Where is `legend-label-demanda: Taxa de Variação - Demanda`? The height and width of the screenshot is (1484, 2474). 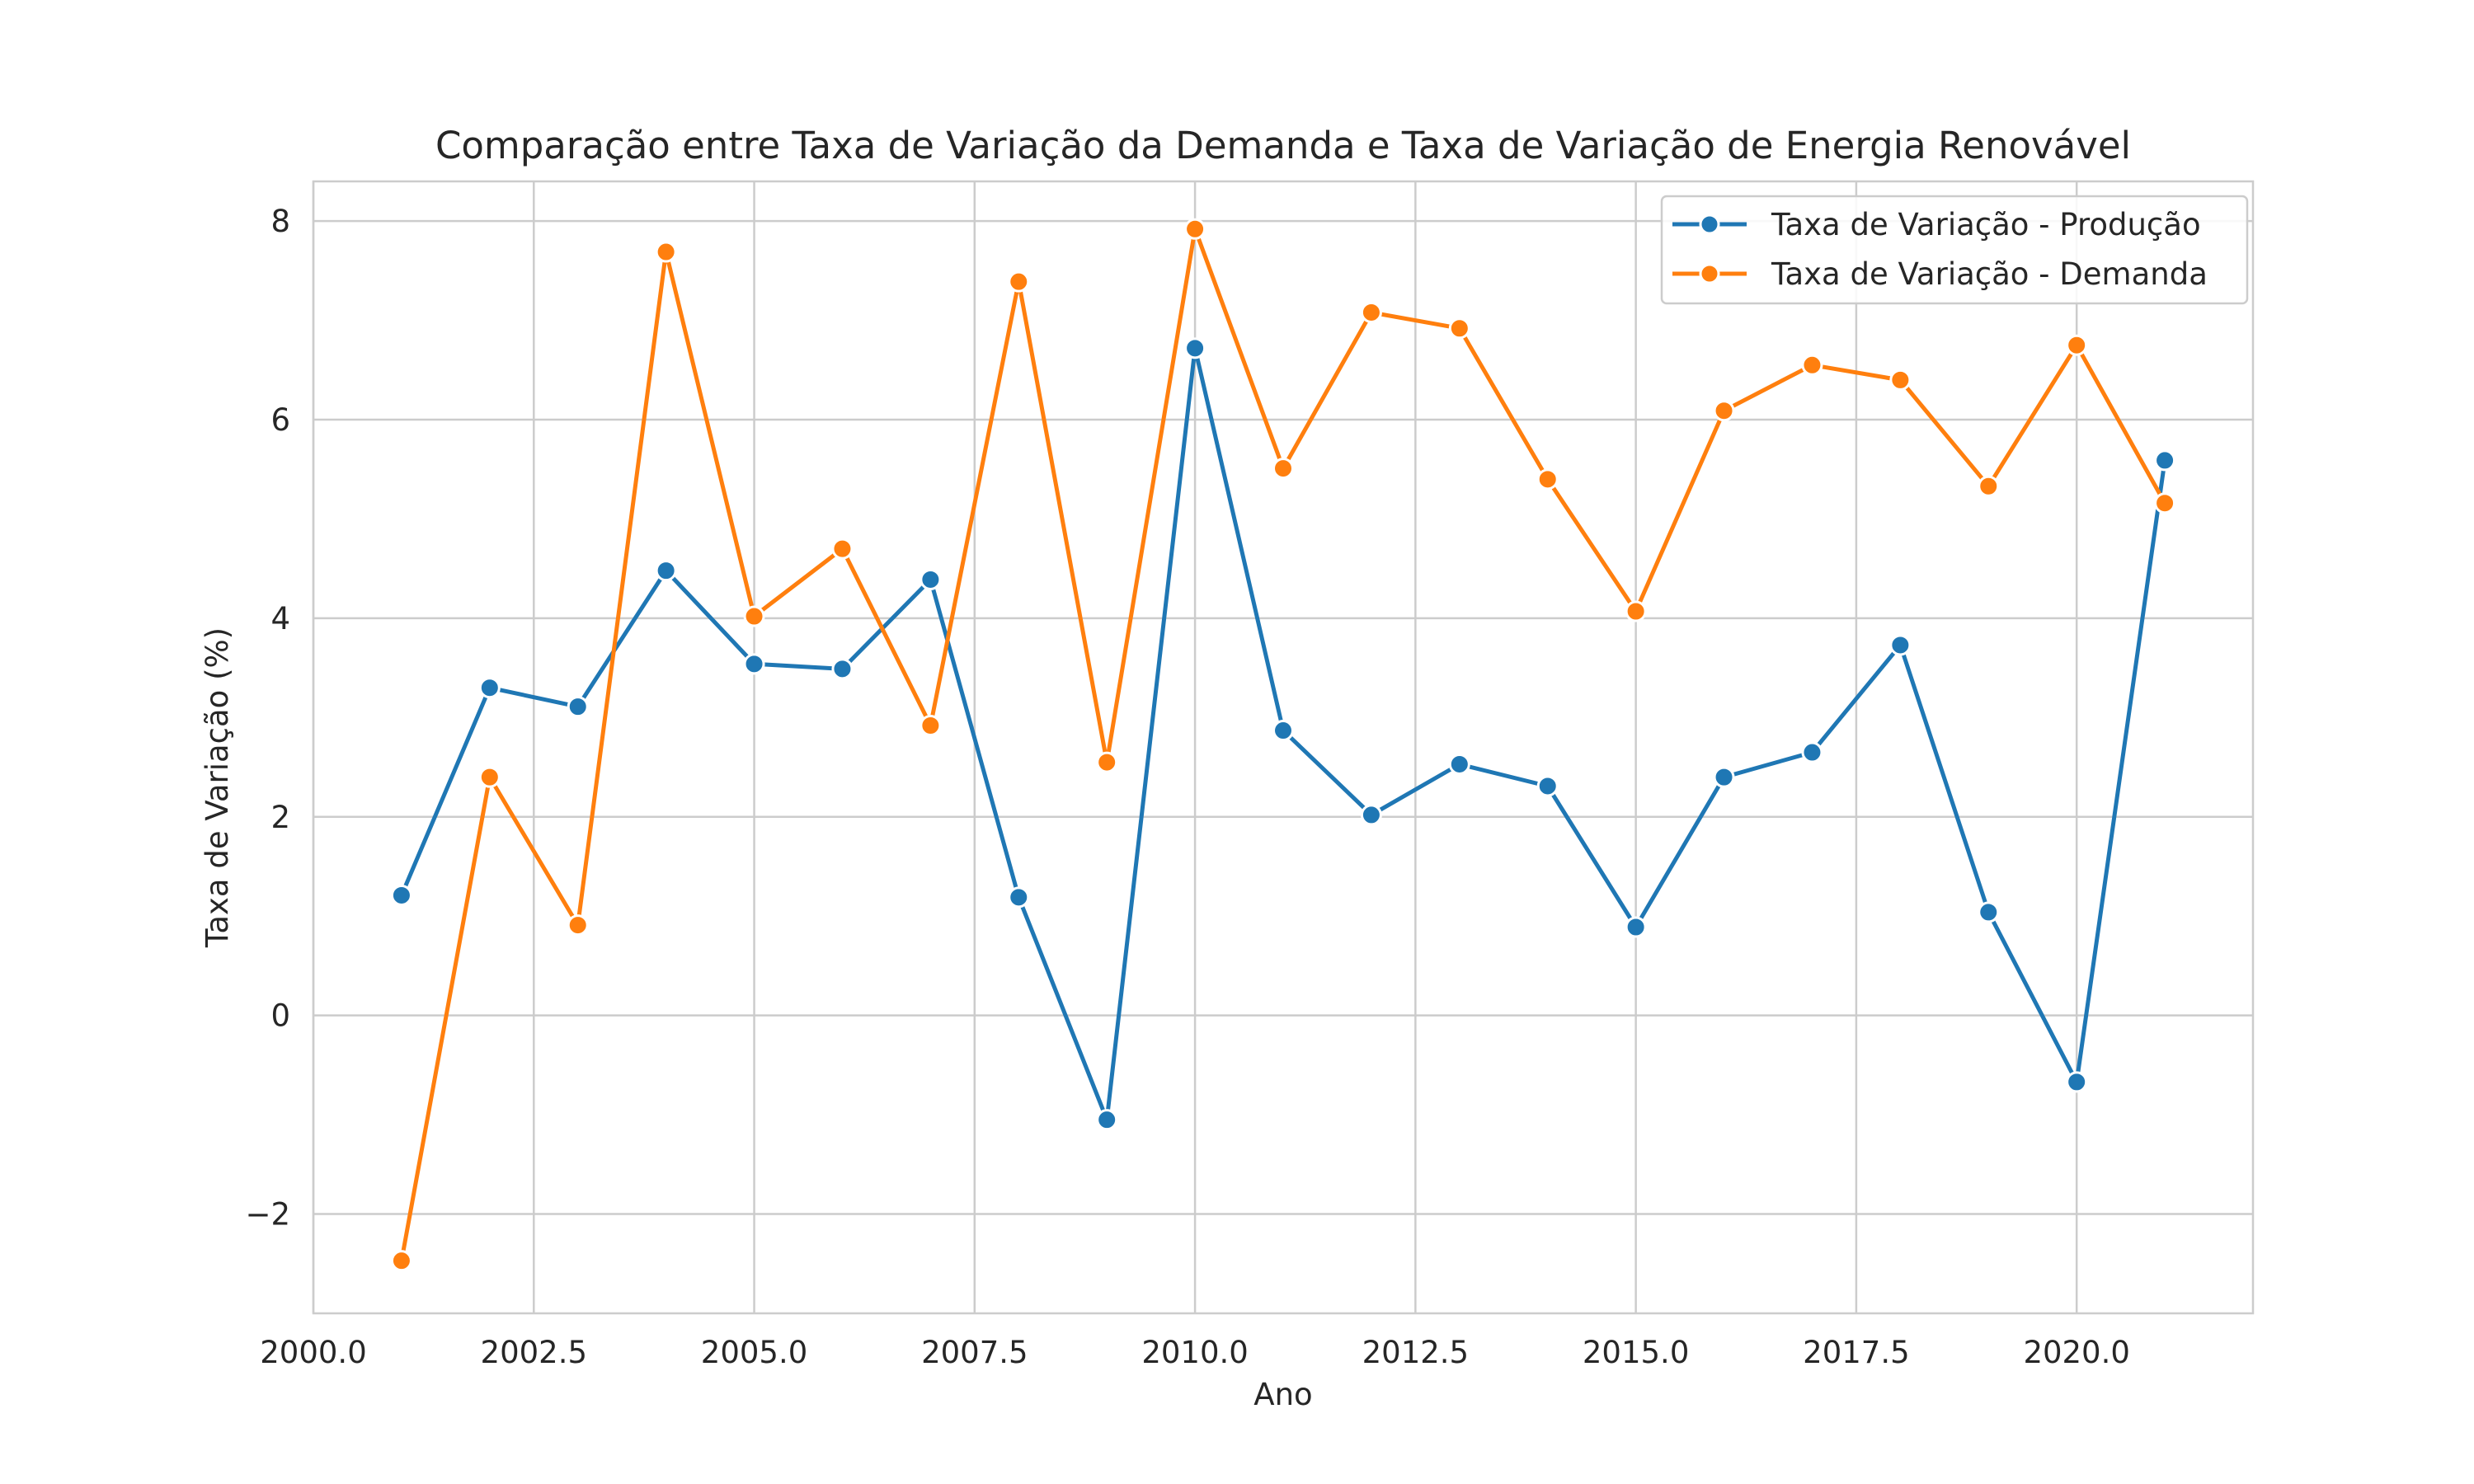
legend-label-demanda: Taxa de Variação - Demanda is located at coordinates (1989, 274).